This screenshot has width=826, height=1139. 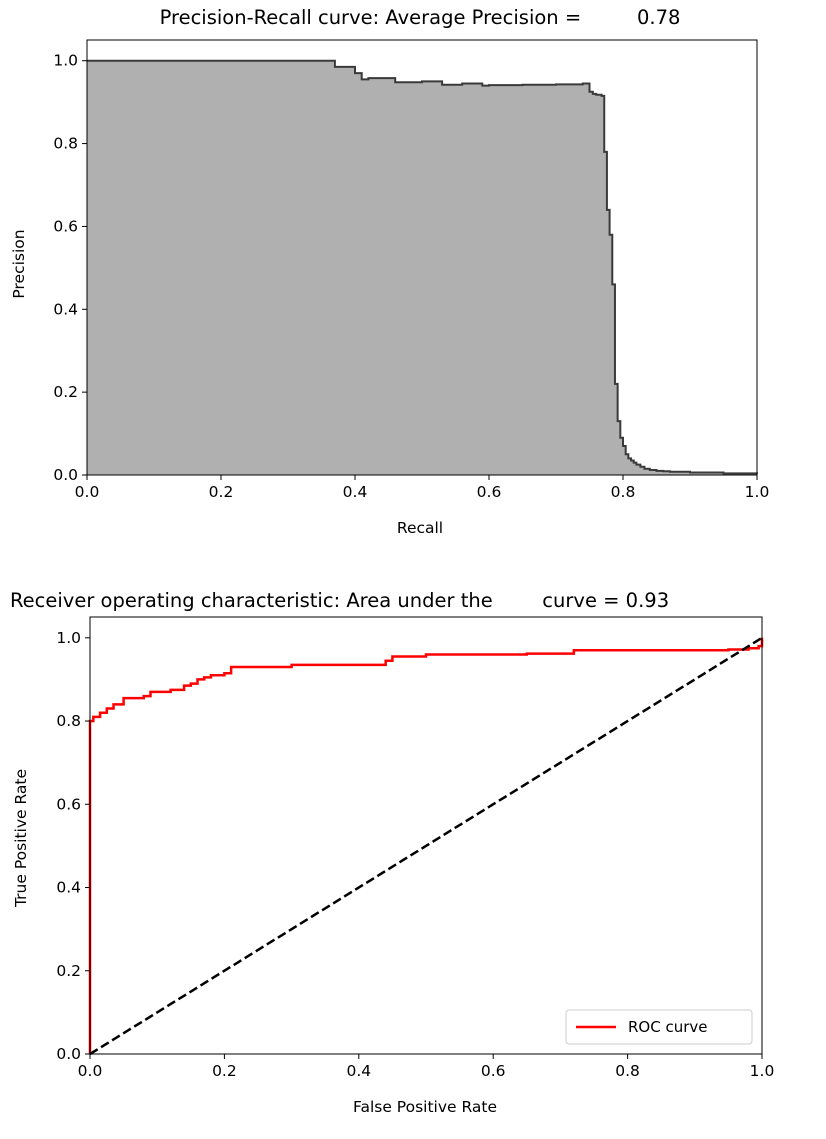 I want to click on y-axis-label: Precision, so click(x=19, y=263).